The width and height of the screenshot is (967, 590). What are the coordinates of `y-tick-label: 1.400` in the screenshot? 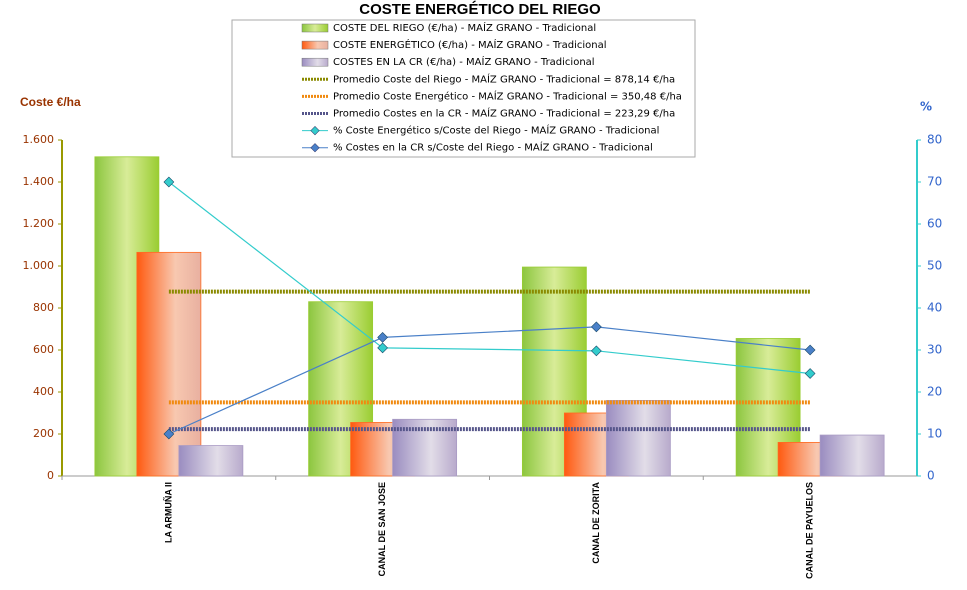 It's located at (39, 181).